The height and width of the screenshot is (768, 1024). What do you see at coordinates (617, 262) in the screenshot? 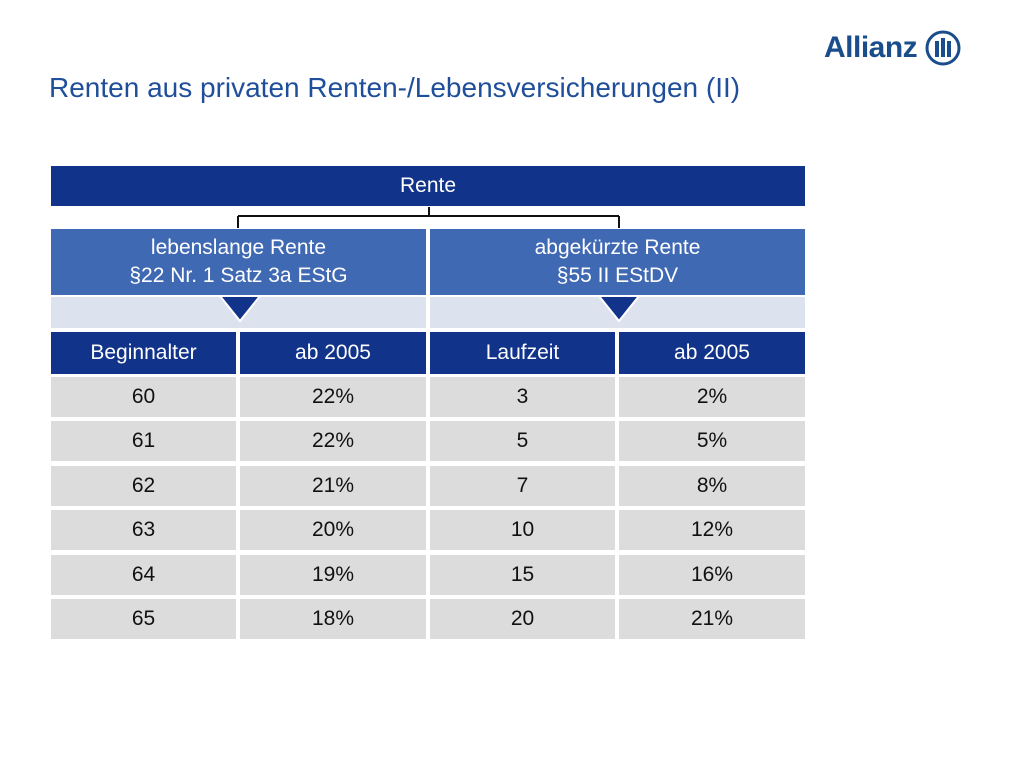
I see `group-header-abgekuerzte-rente: abgekürzte Rente §55 II EStDV` at bounding box center [617, 262].